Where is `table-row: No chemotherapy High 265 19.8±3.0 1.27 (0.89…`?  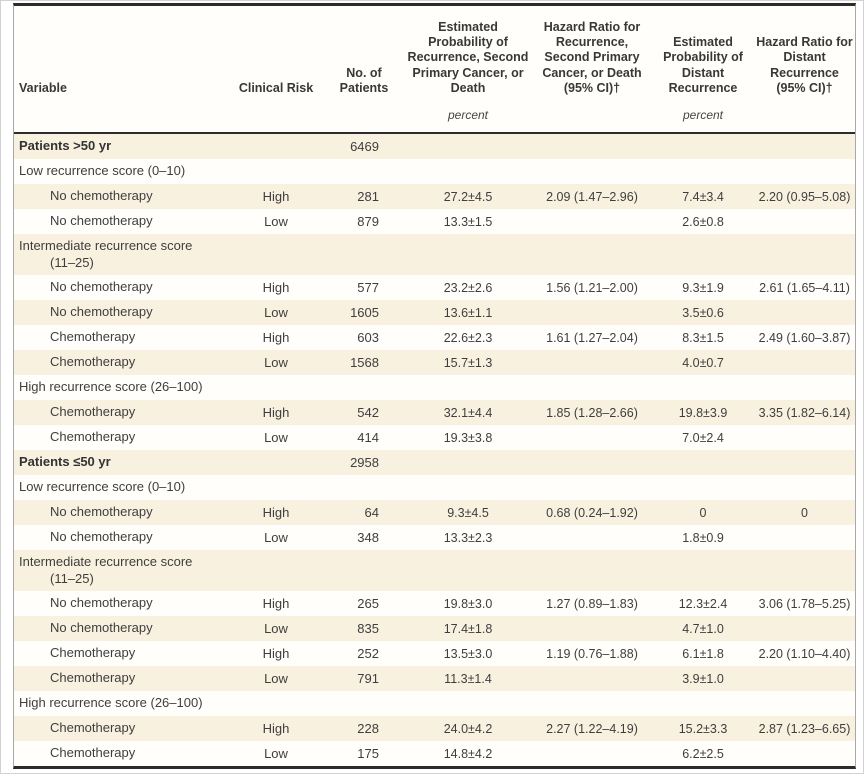 table-row: No chemotherapy High 265 19.8±3.0 1.27 (0.89… is located at coordinates (434, 603).